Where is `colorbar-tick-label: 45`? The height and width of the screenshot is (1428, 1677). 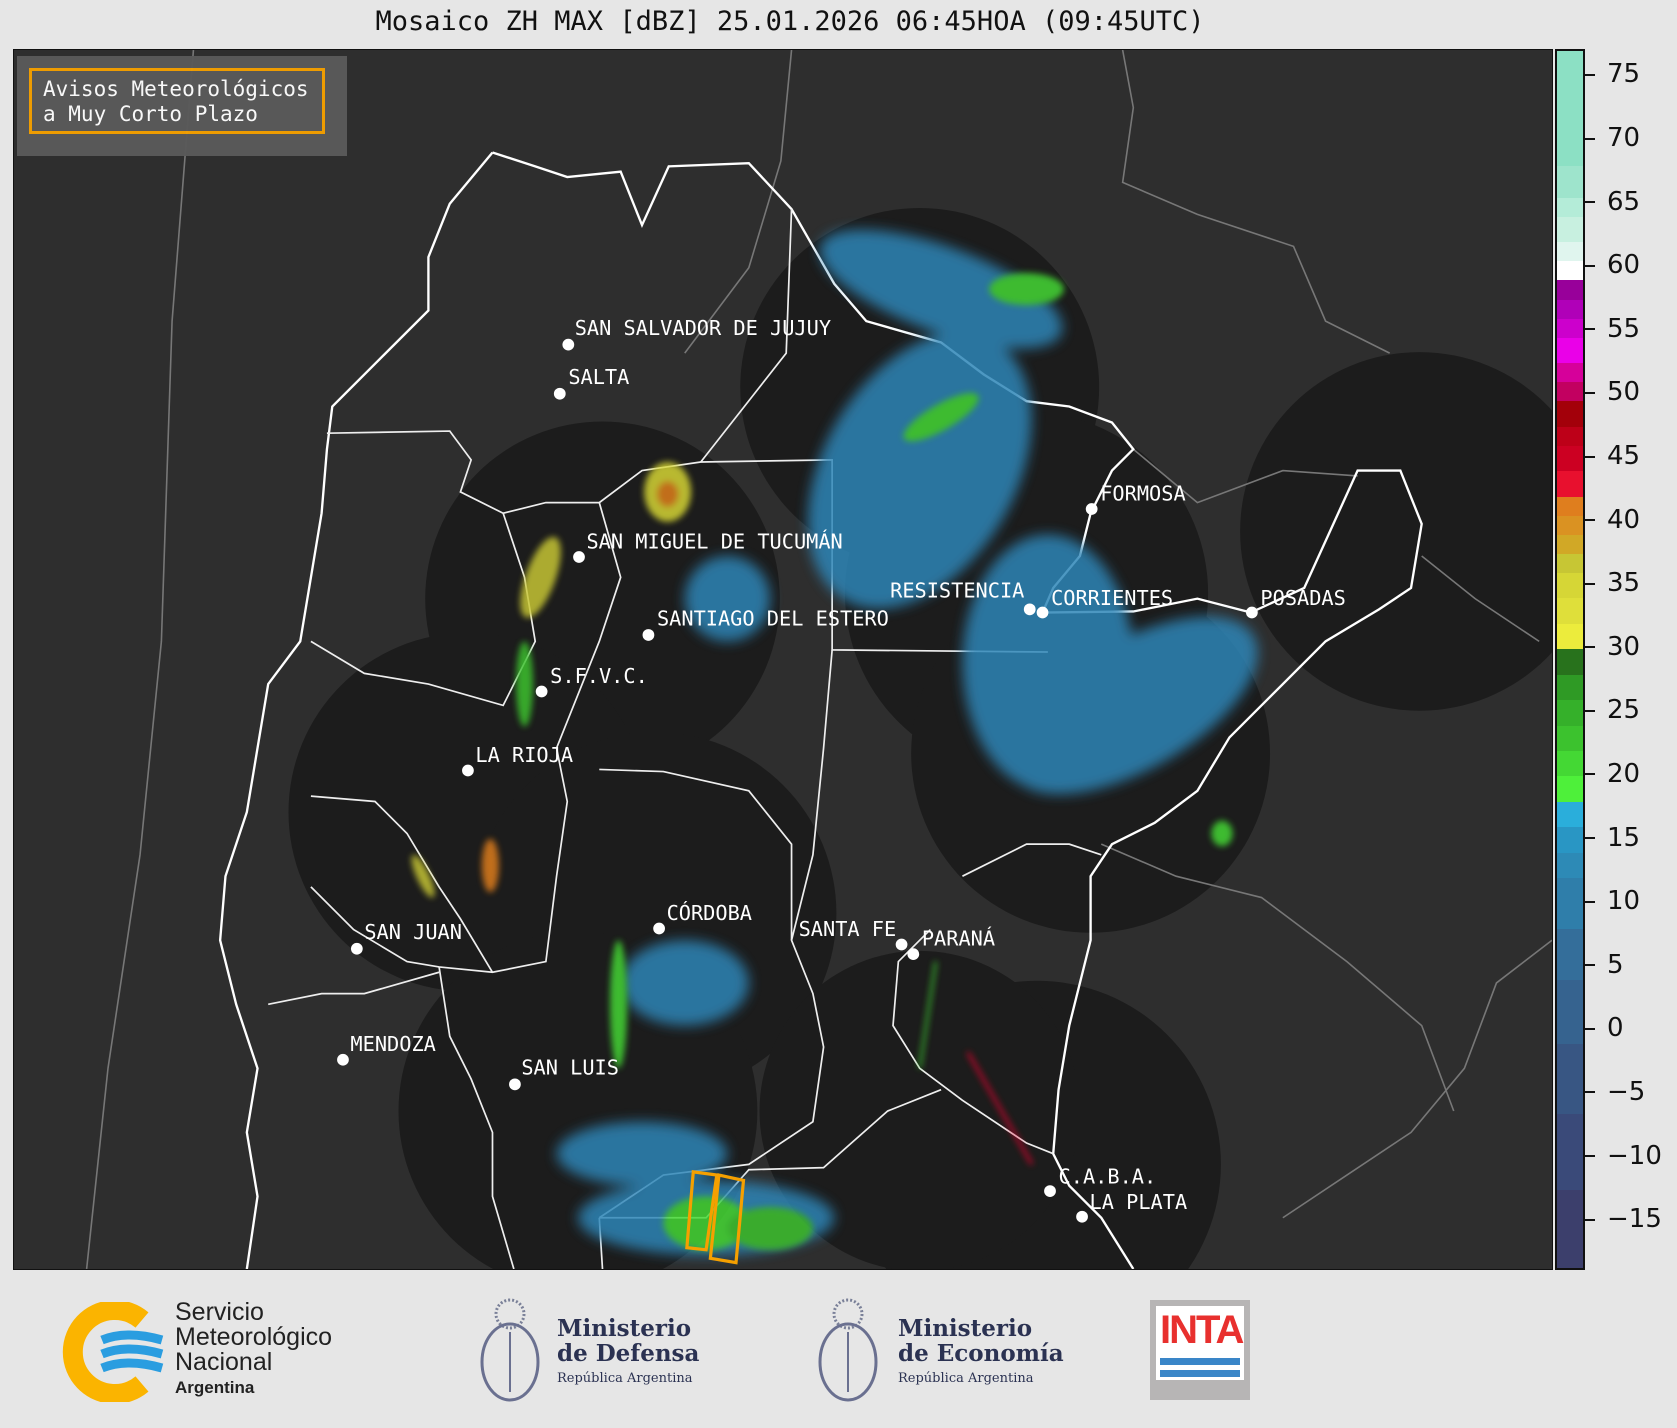 colorbar-tick-label: 45 is located at coordinates (1612, 456).